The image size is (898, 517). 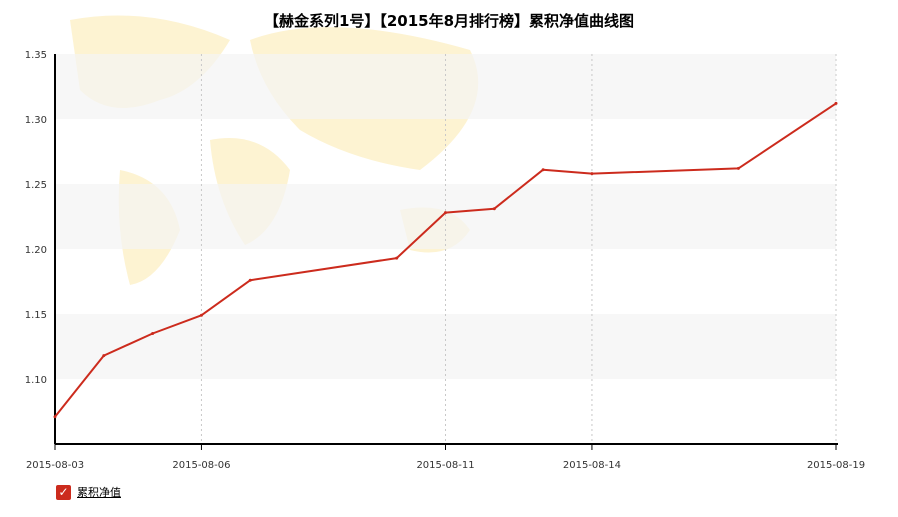 What do you see at coordinates (449, 21) in the screenshot?
I see `chart-title: 【赫金系列1号】【2015年8月排行榜】累积净值曲线图` at bounding box center [449, 21].